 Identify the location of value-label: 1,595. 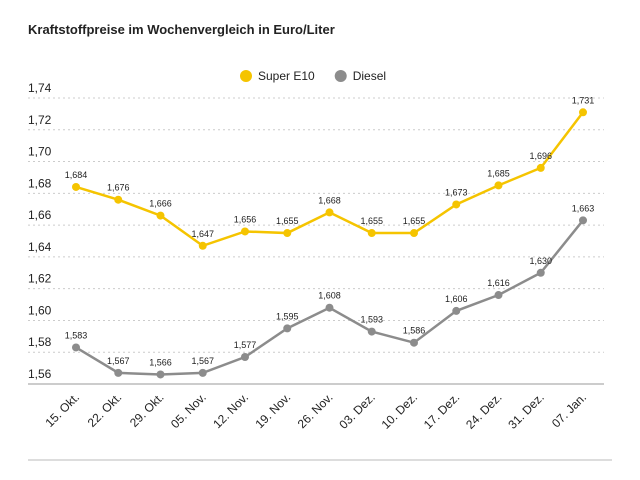
(287, 316).